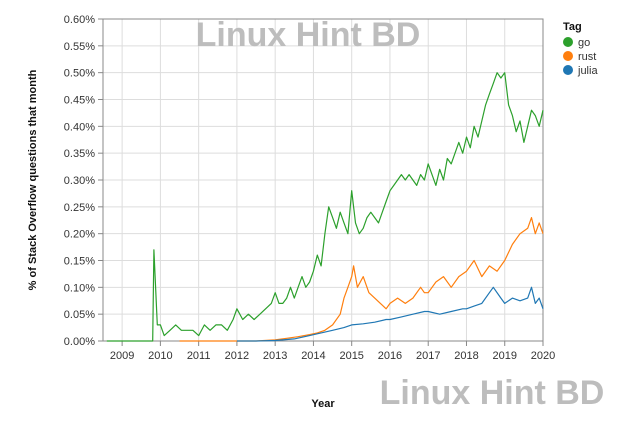  Describe the element at coordinates (584, 43) in the screenshot. I see `legend-label-go: go` at that location.